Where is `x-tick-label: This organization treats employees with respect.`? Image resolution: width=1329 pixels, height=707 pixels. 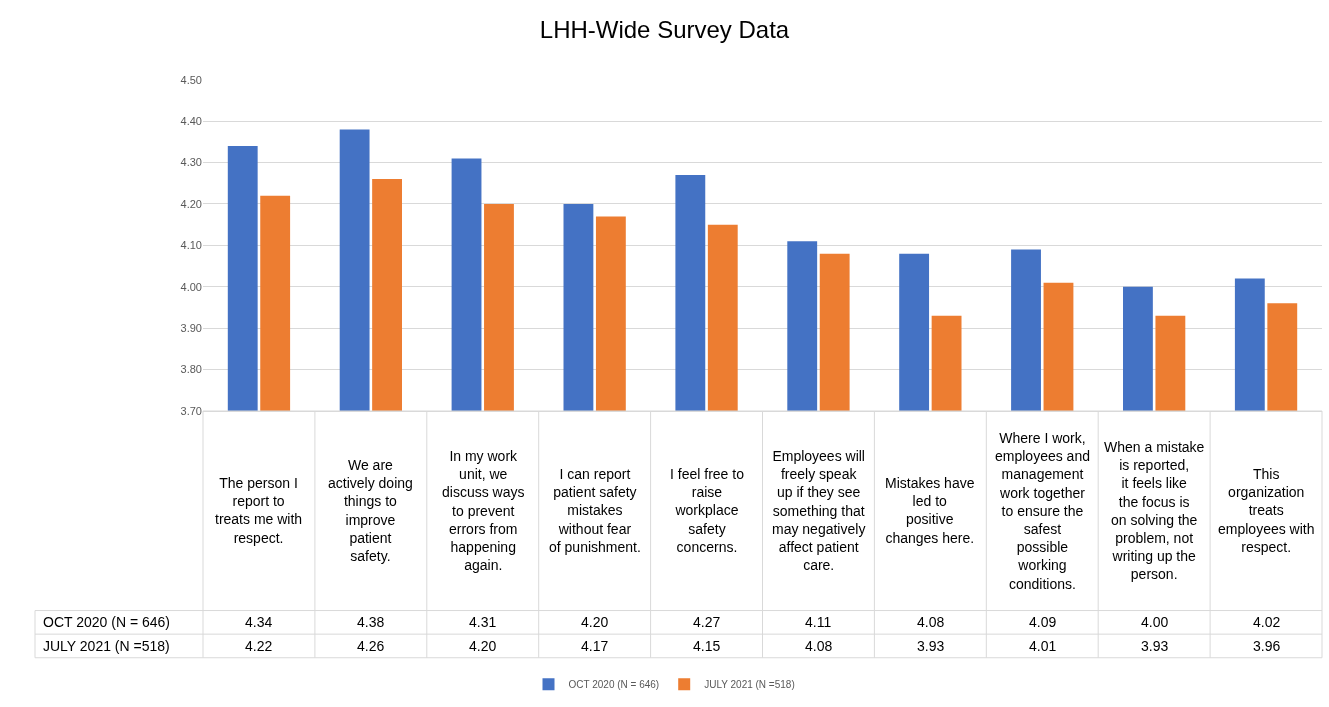 x-tick-label: This organization treats employees with respect. is located at coordinates (1266, 510).